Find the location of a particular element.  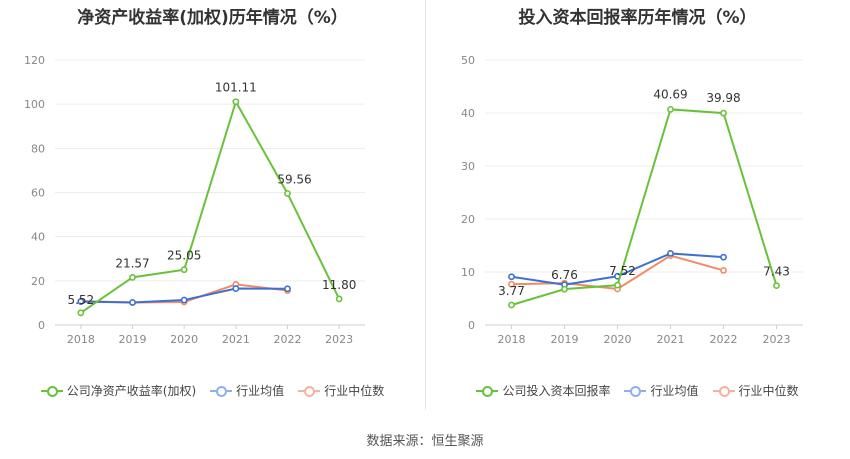

legend-label: 公司净资产收益率(加权) is located at coordinates (131, 391).